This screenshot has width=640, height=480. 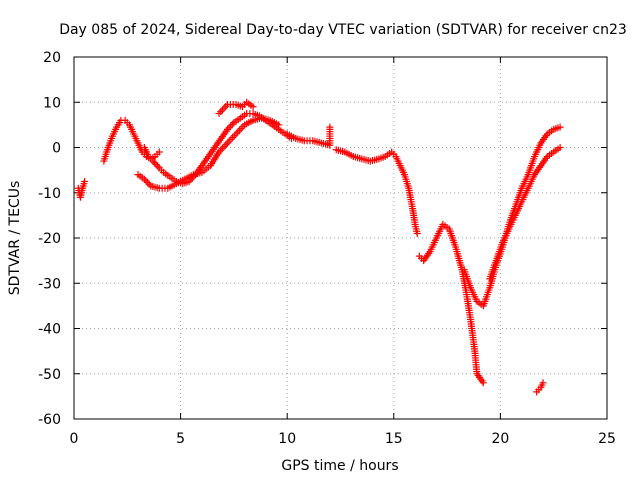 I want to click on x-tick-label: 10, so click(x=287, y=439).